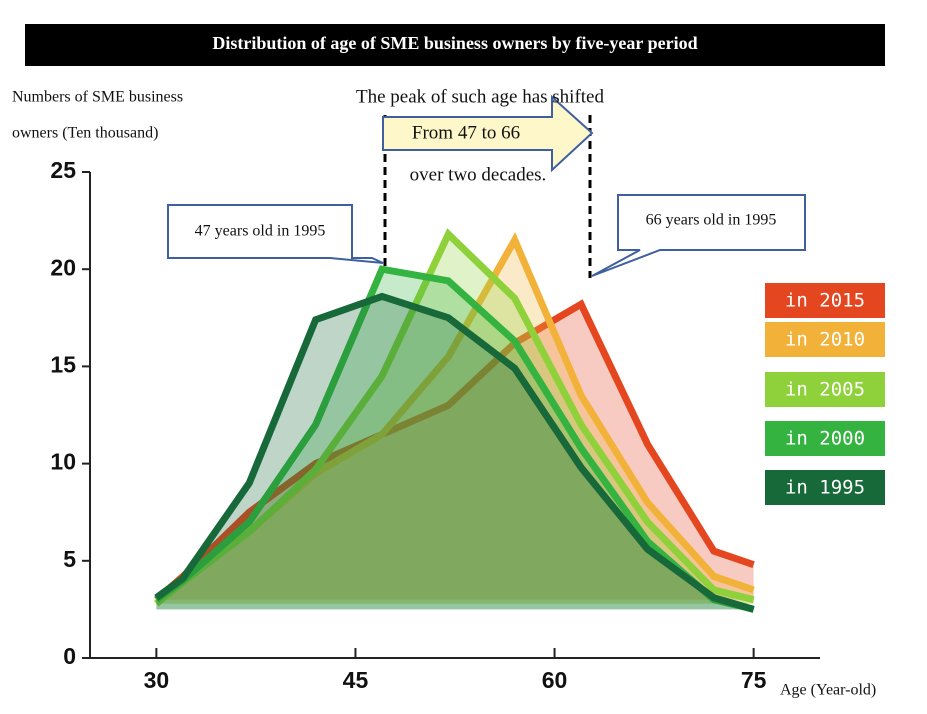 This screenshot has width=927, height=714. I want to click on annotation: over two decades., so click(478, 174).